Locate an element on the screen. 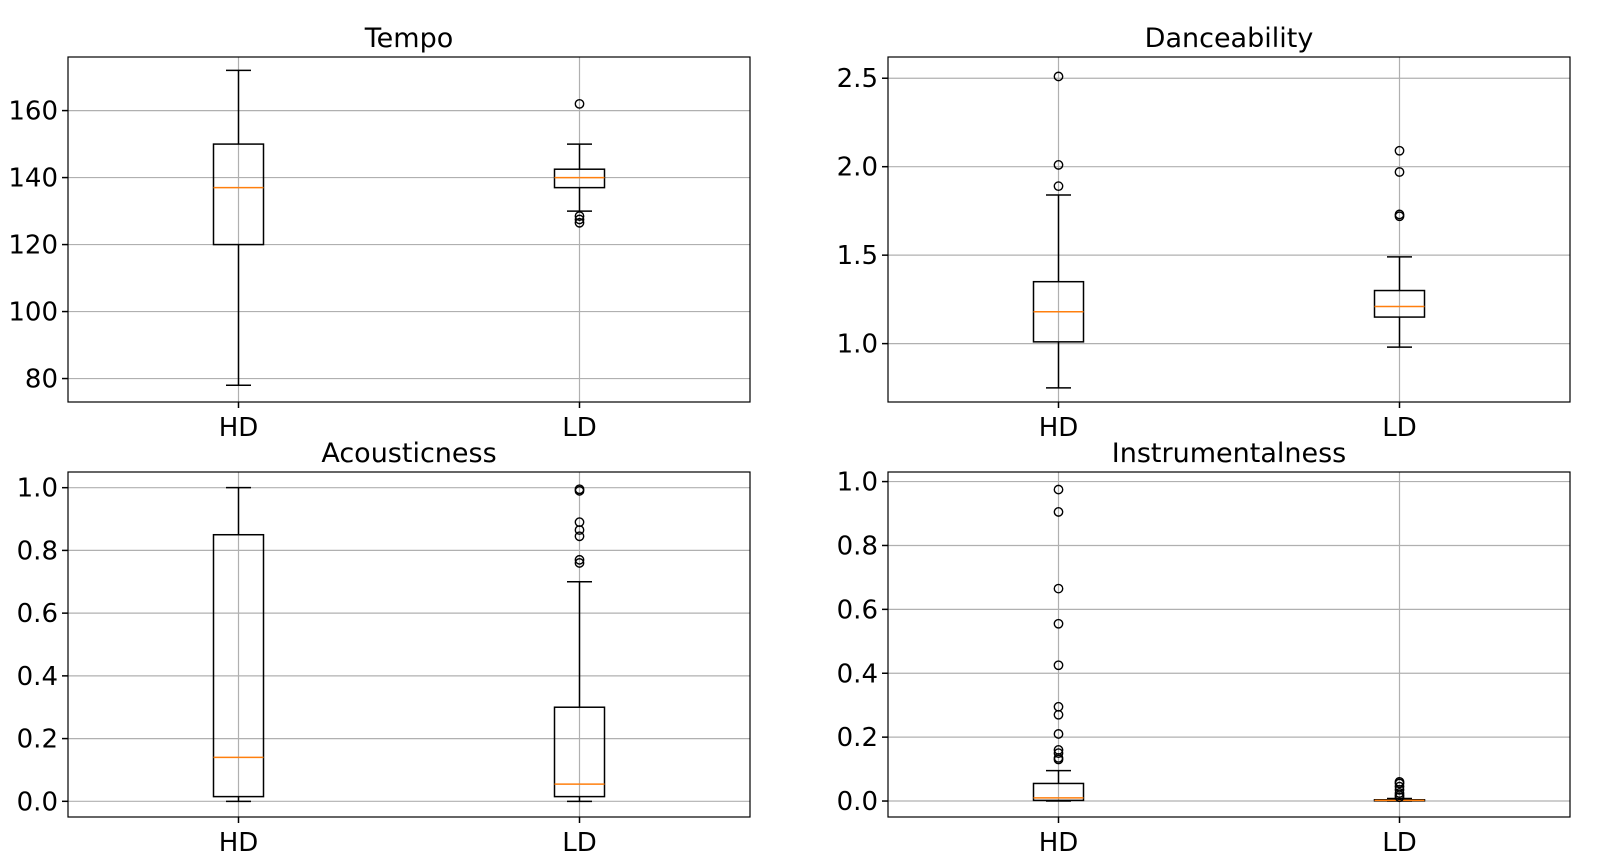 The width and height of the screenshot is (1621, 867). y-tick-label: 140 is located at coordinates (33, 179).